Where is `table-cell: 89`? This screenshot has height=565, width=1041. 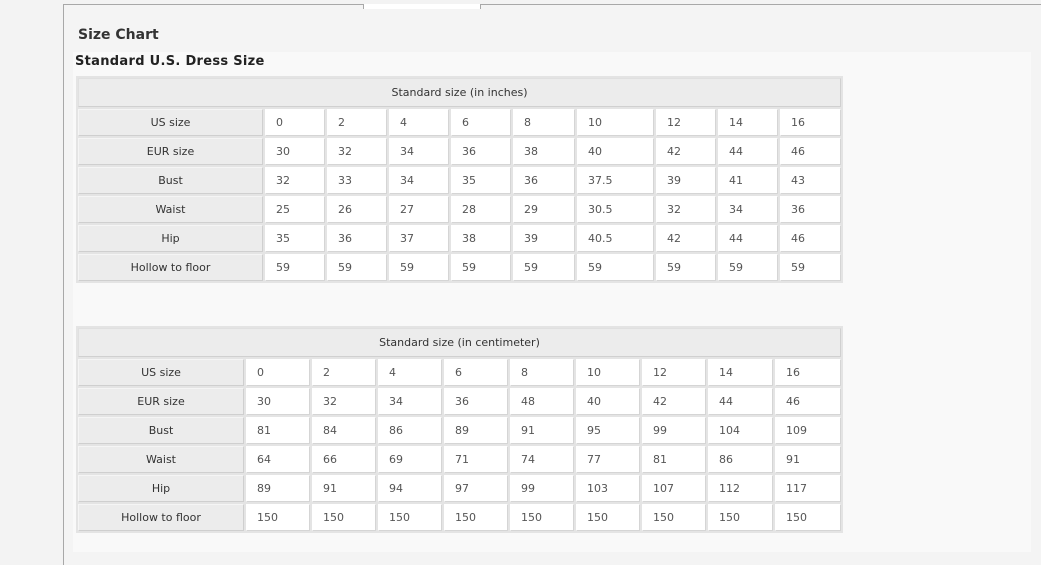
table-cell: 89 is located at coordinates (476, 430).